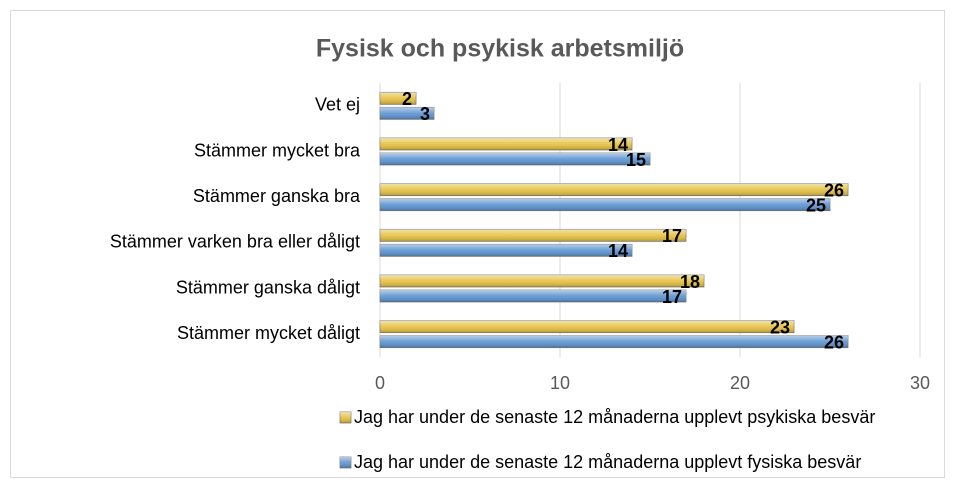 Image resolution: width=955 pixels, height=488 pixels. What do you see at coordinates (277, 196) in the screenshot?
I see `y-tick-label: Stämmer ganska bra` at bounding box center [277, 196].